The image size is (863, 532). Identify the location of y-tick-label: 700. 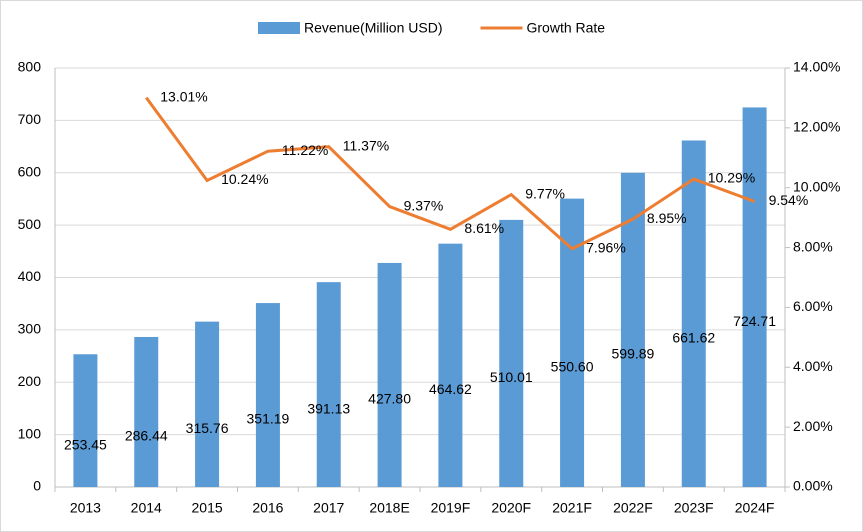
(30, 119).